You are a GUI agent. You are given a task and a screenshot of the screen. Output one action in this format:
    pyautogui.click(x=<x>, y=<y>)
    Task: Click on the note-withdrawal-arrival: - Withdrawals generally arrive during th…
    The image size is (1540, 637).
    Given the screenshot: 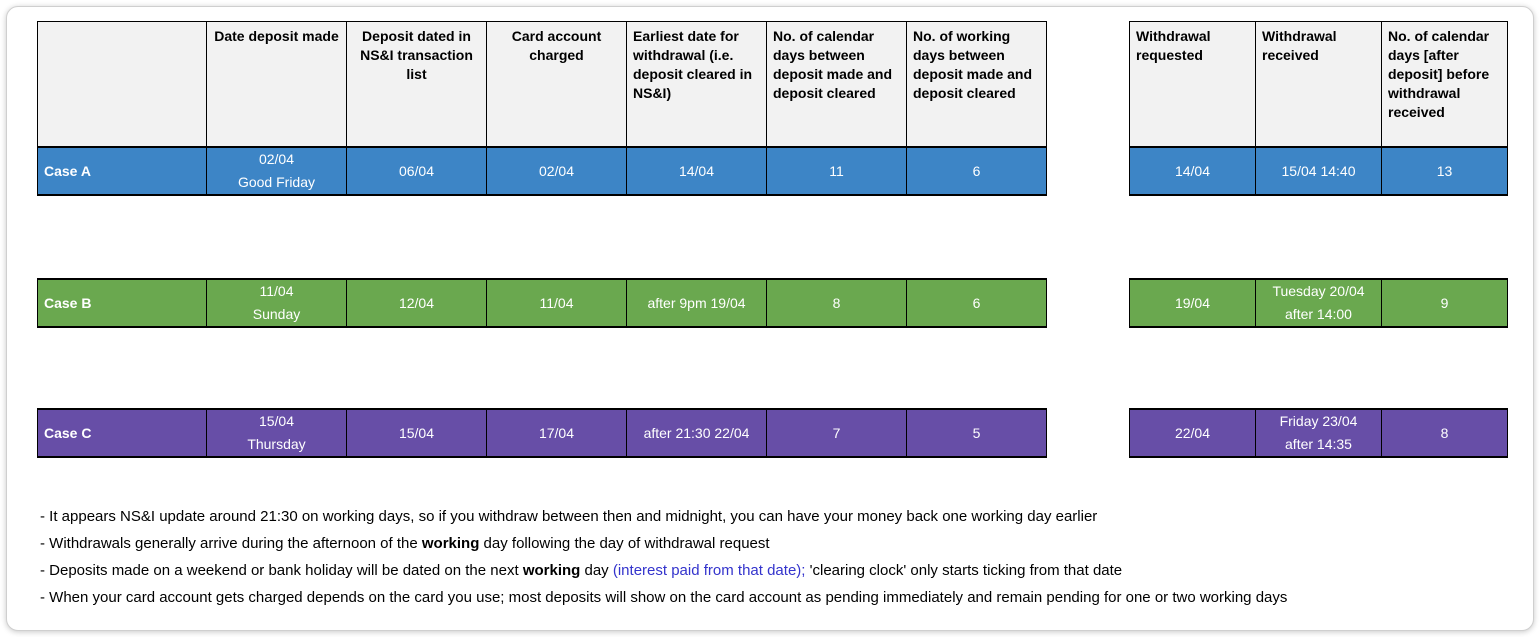 What is the action you would take?
    pyautogui.click(x=405, y=543)
    